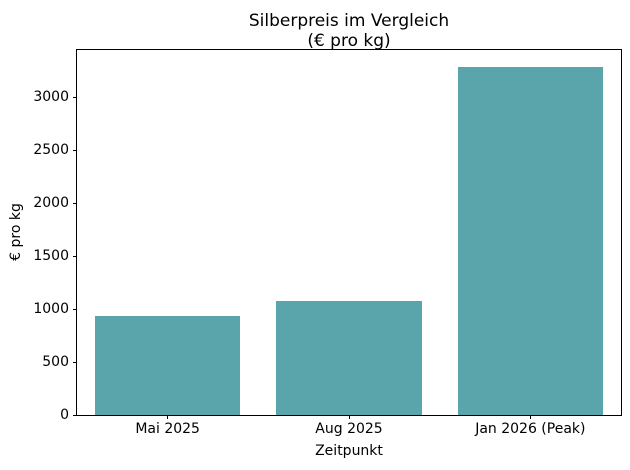 Image resolution: width=630 pixels, height=470 pixels. What do you see at coordinates (349, 41) in the screenshot?
I see `chart-title-line-2: (€ pro kg)` at bounding box center [349, 41].